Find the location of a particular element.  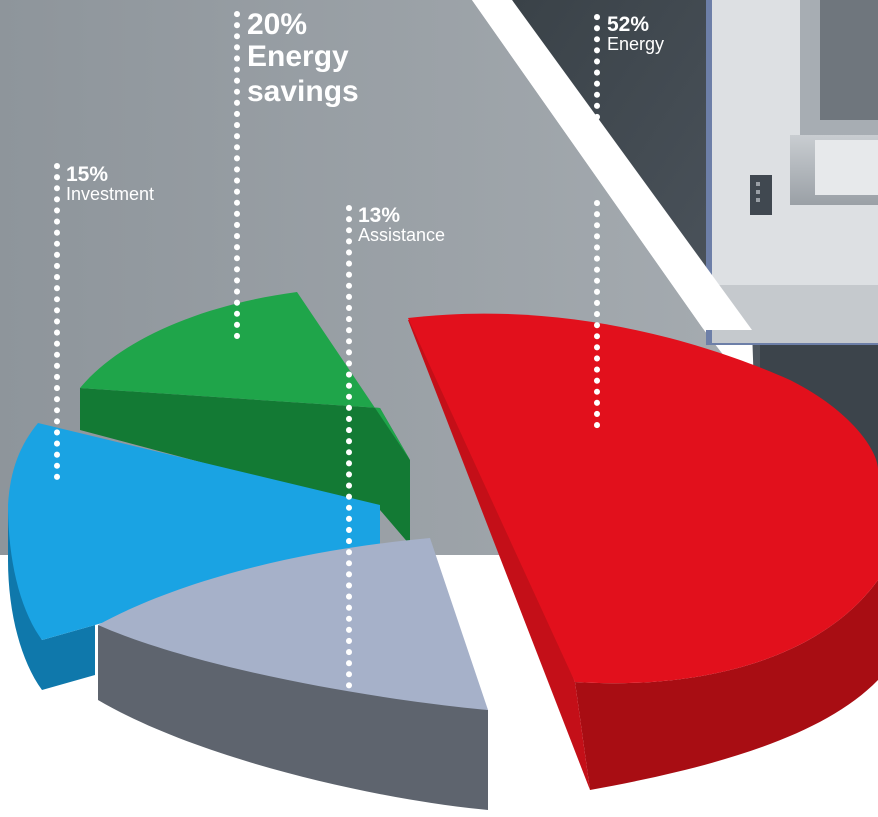

label-energy: 52% Energy is located at coordinates (635, 34).